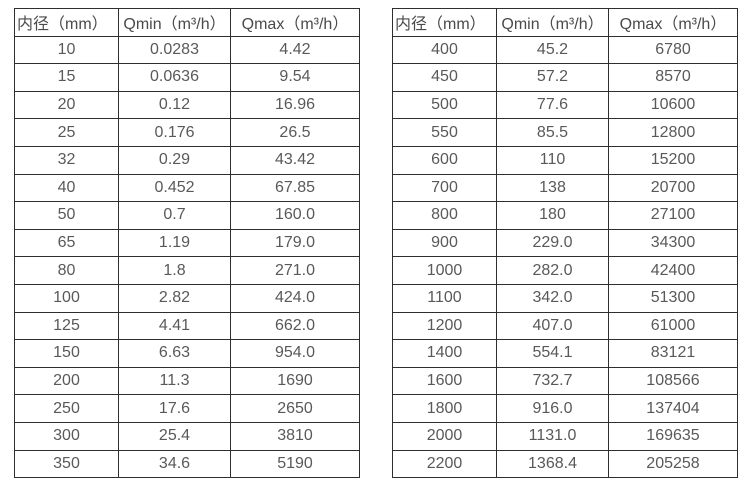  What do you see at coordinates (673, 408) in the screenshot?
I see `cell-qmax: 137404` at bounding box center [673, 408].